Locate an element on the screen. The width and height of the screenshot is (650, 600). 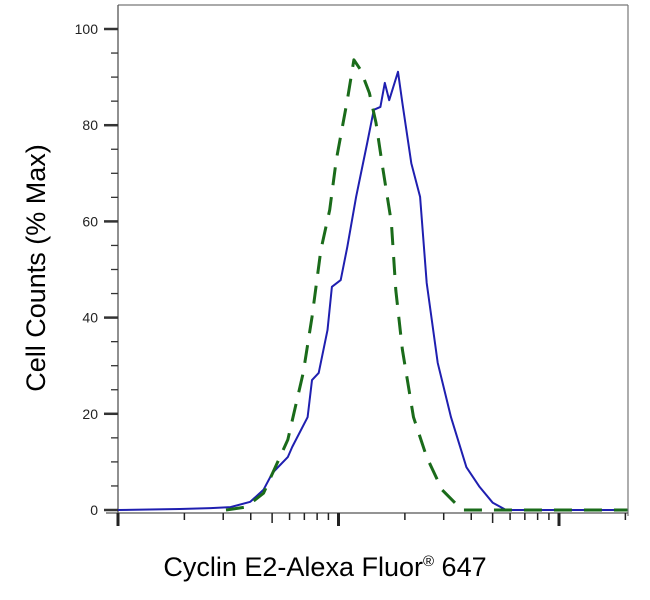
y-tick-label: 0 is located at coordinates (94, 510).